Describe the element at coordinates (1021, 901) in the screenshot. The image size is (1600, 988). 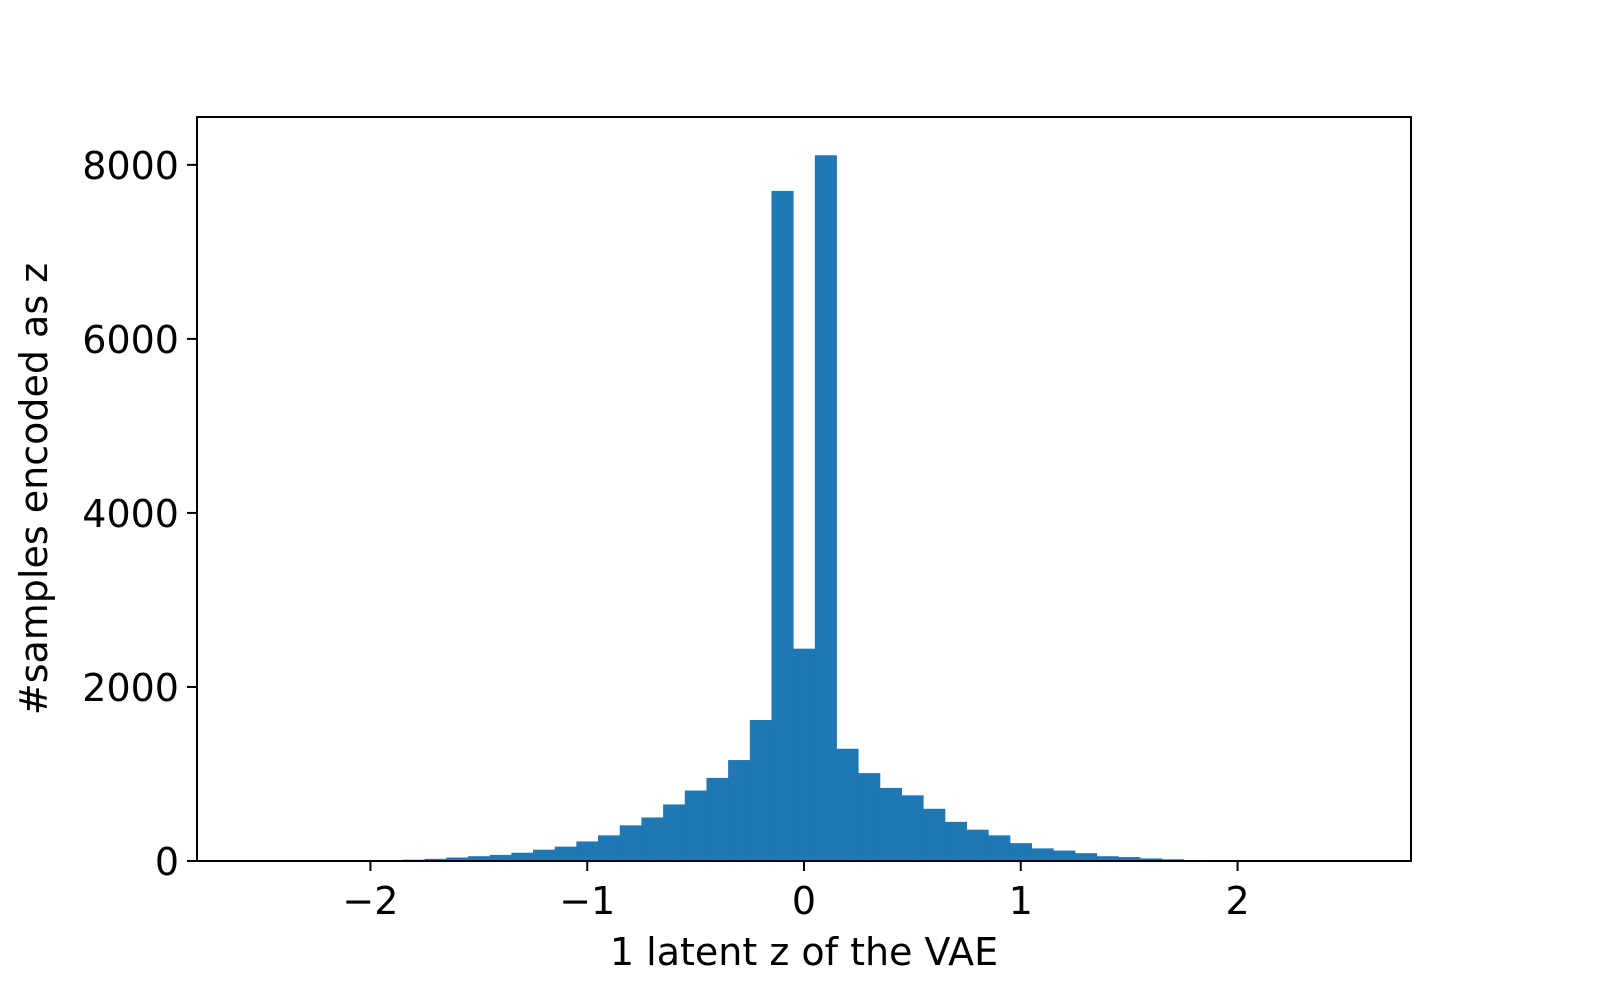
I see `x-tick-label: 1` at that location.